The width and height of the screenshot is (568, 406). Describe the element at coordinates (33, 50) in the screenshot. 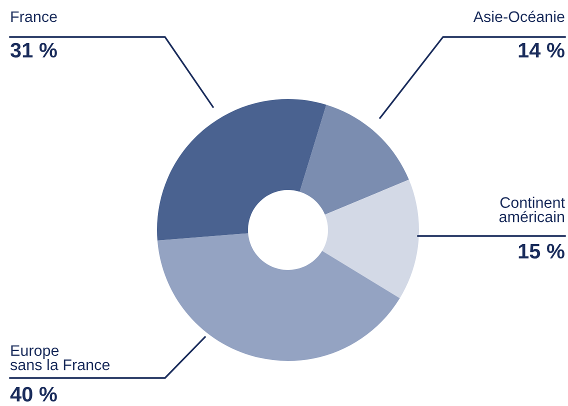

I see `data-label: 31 %` at that location.